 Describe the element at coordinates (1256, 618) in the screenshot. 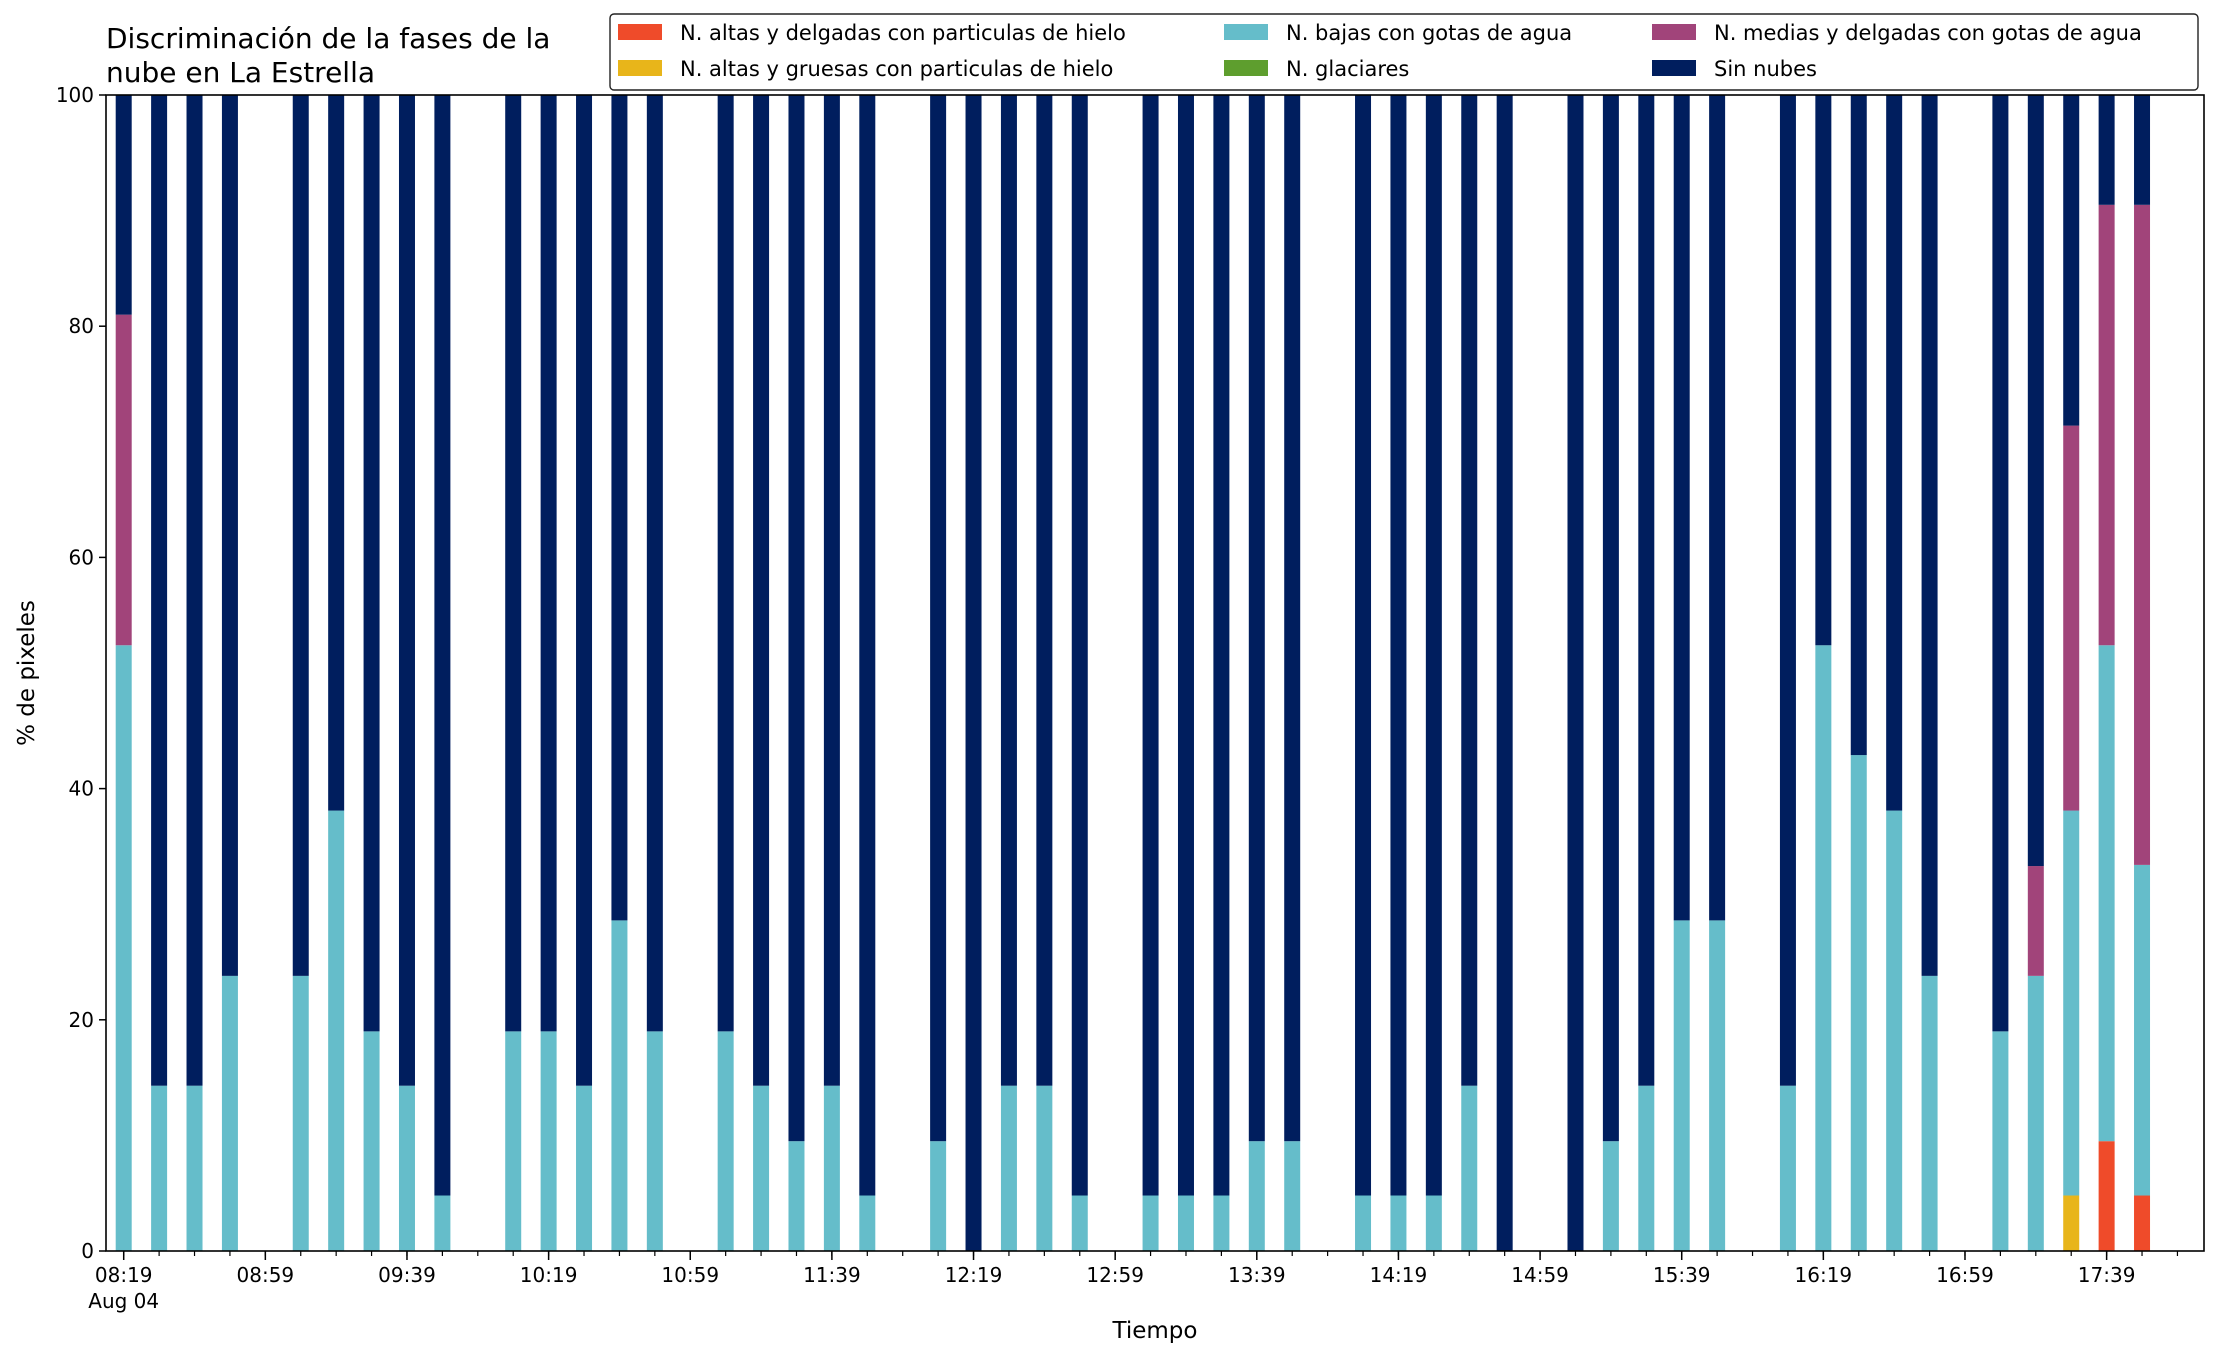

I see `bar-segment-5-13:39` at that location.